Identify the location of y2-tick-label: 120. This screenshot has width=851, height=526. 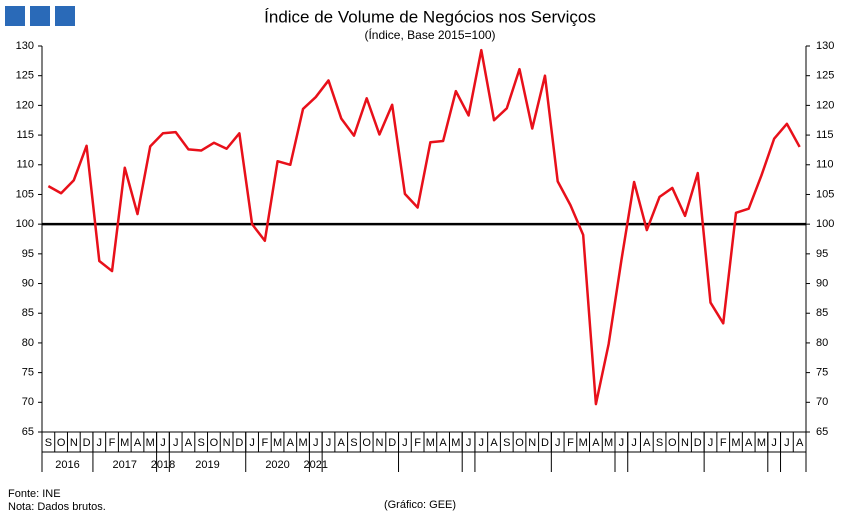
(825, 105).